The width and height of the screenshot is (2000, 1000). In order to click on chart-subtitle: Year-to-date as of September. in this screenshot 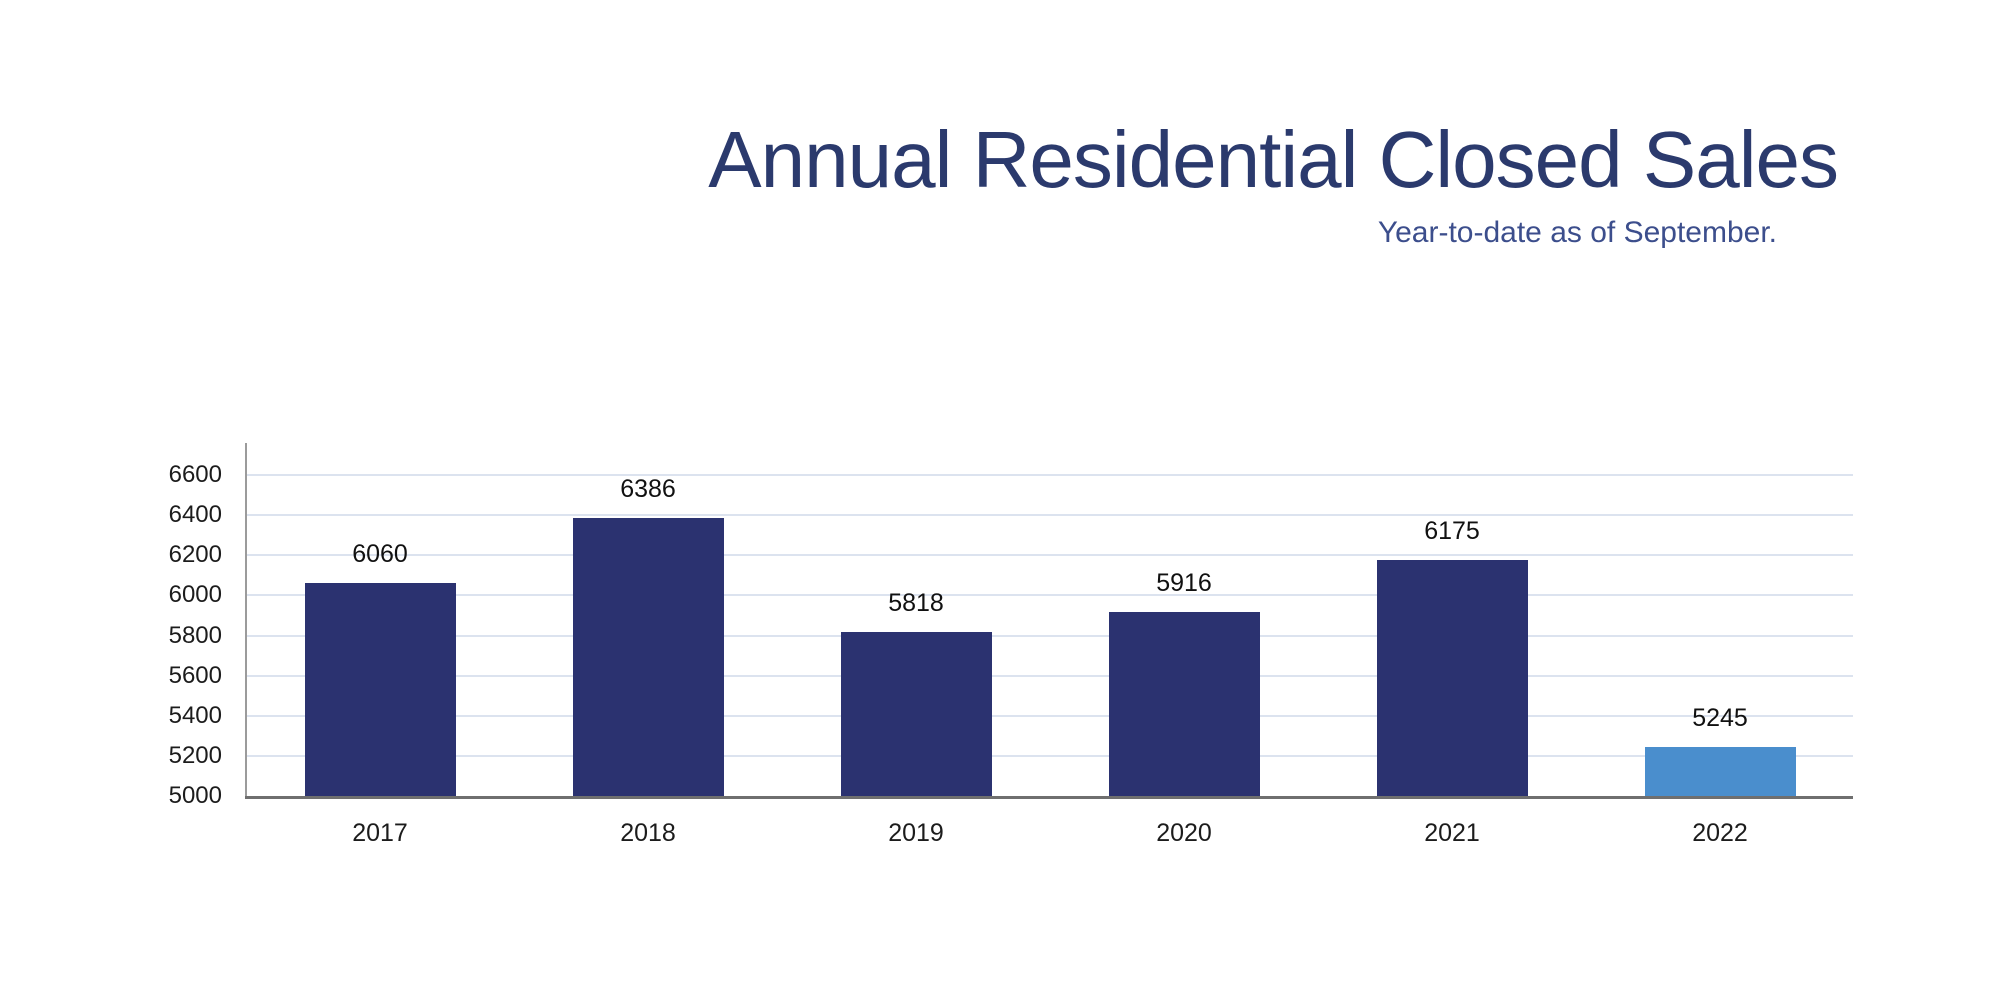, I will do `click(1577, 232)`.